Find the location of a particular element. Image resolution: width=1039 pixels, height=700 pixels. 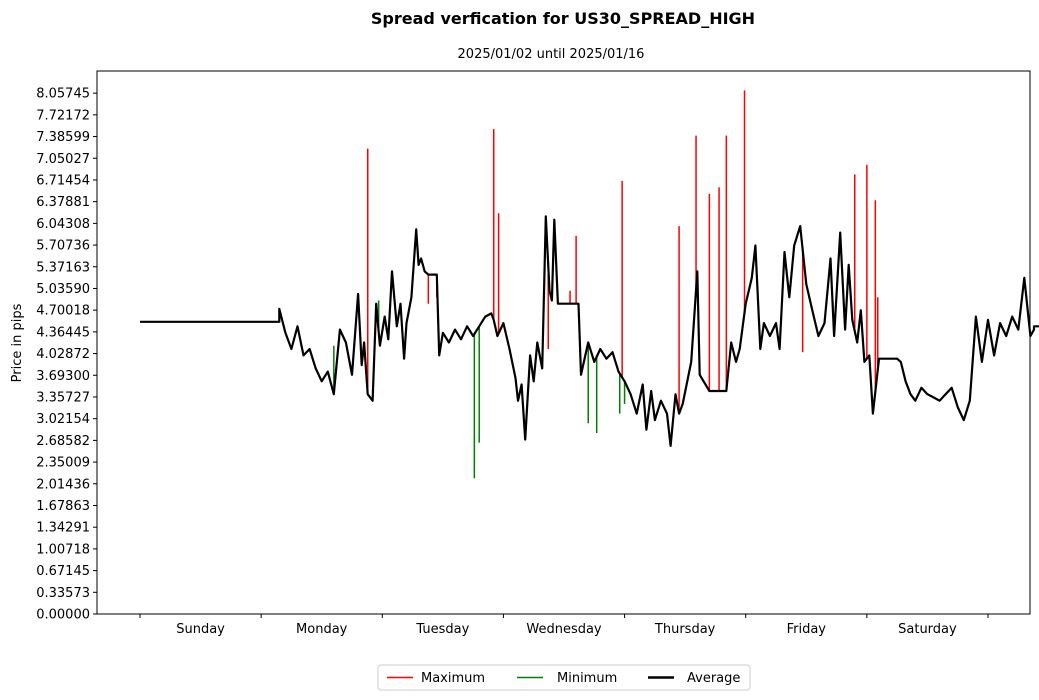

y-tick-label: 8.05745 is located at coordinates (63, 94).